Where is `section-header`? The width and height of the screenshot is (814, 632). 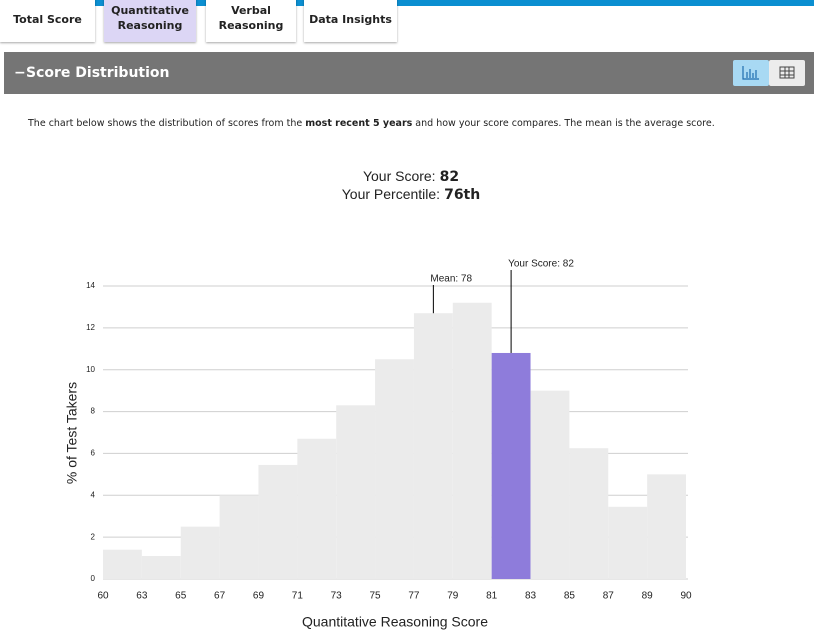
section-header is located at coordinates (409, 73).